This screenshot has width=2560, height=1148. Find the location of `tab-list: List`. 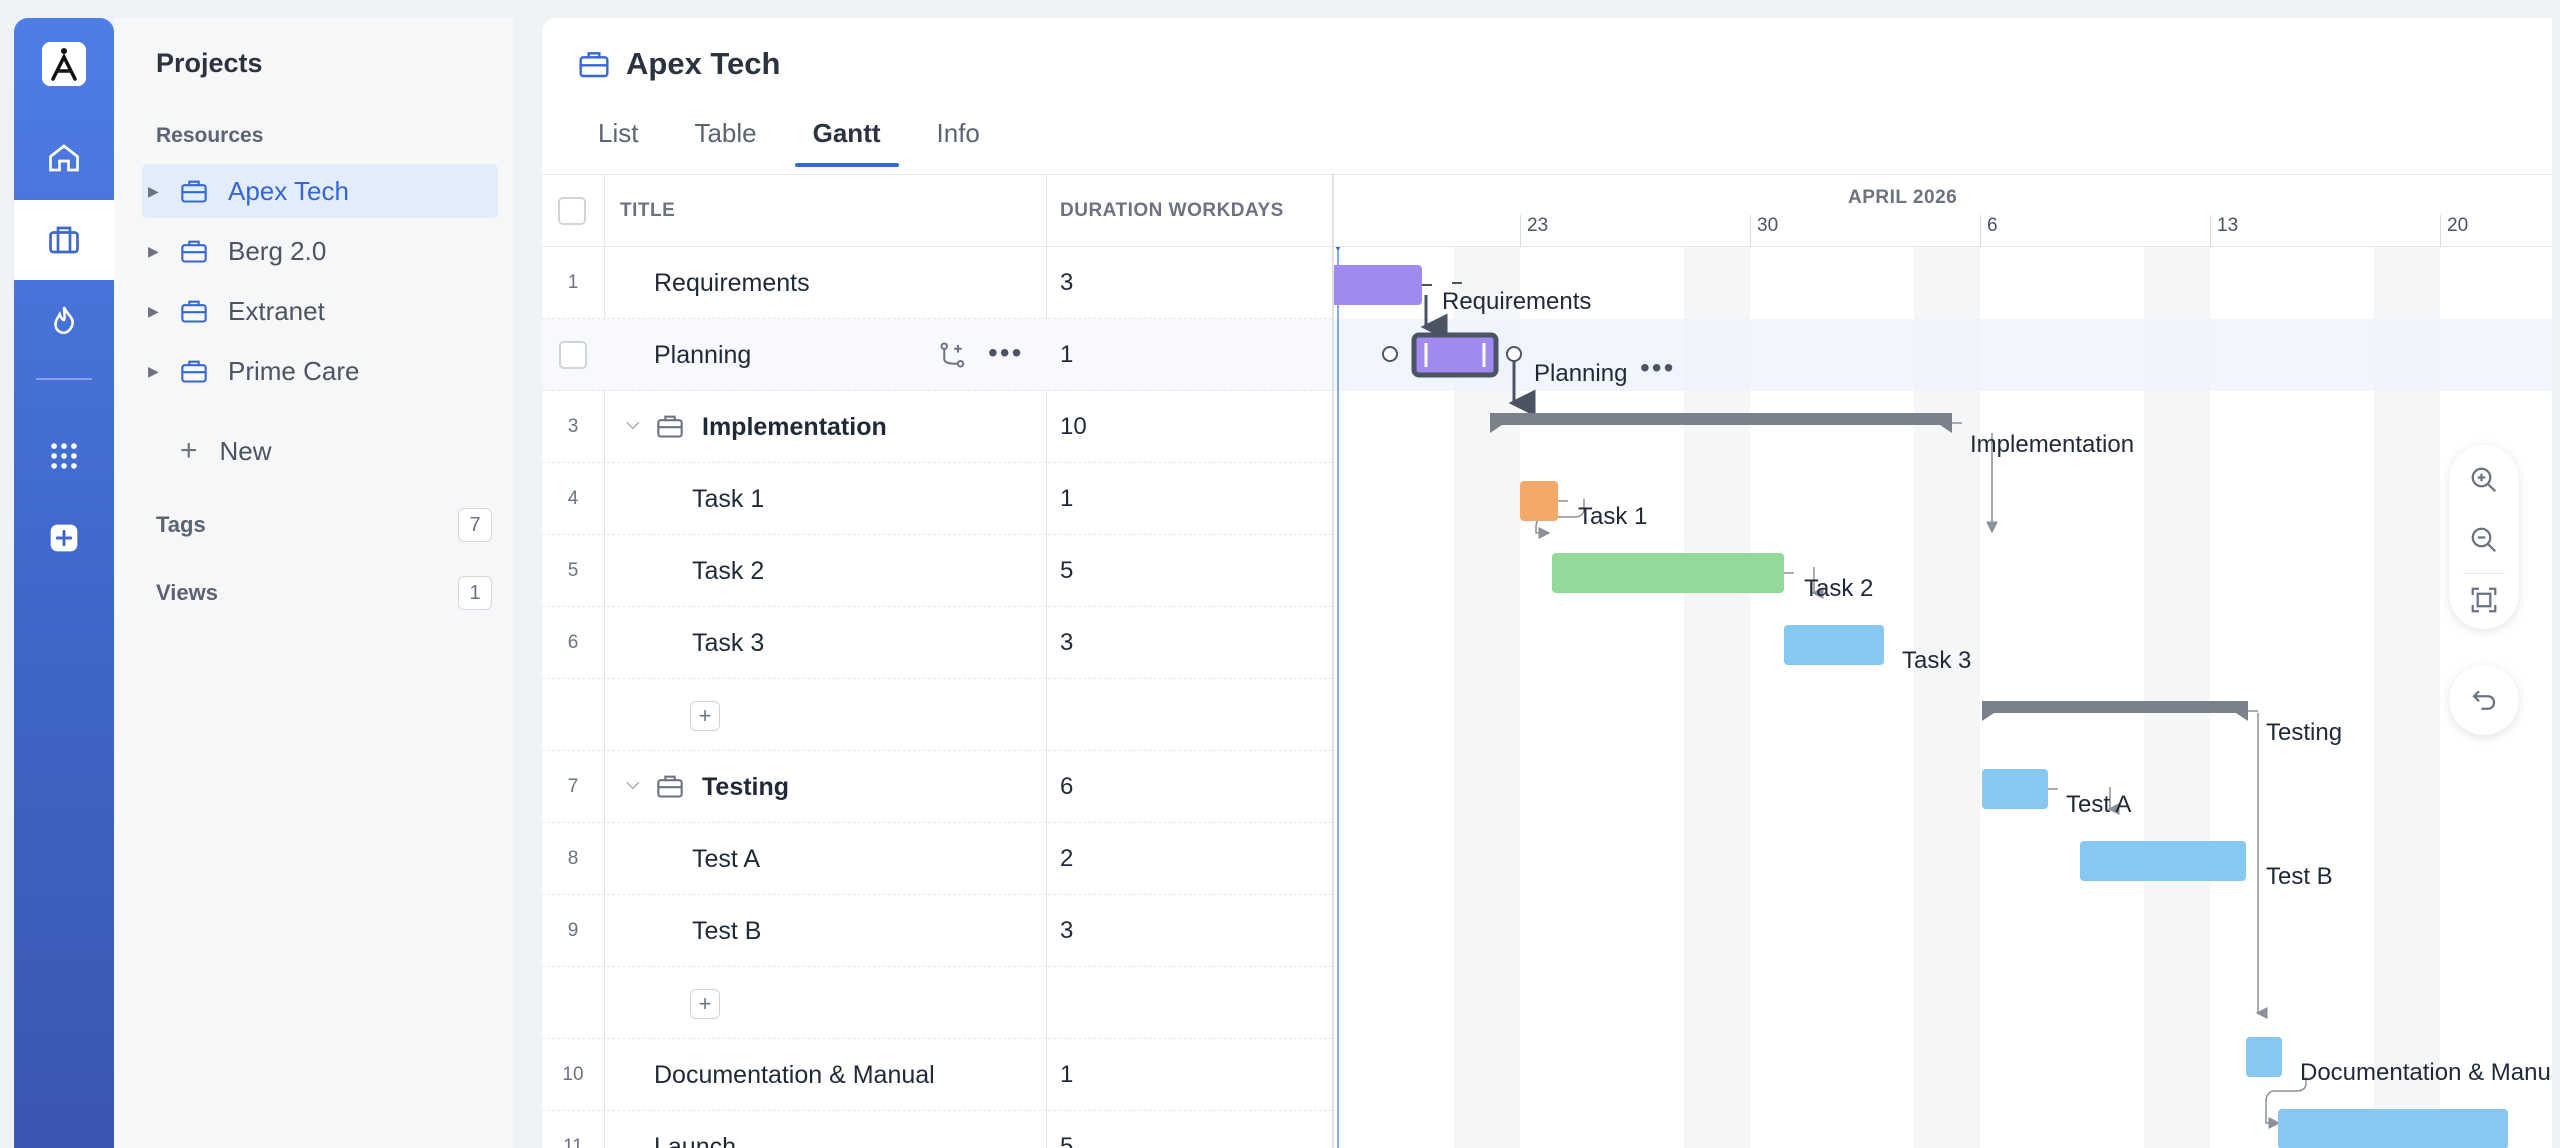

tab-list: List is located at coordinates (618, 133).